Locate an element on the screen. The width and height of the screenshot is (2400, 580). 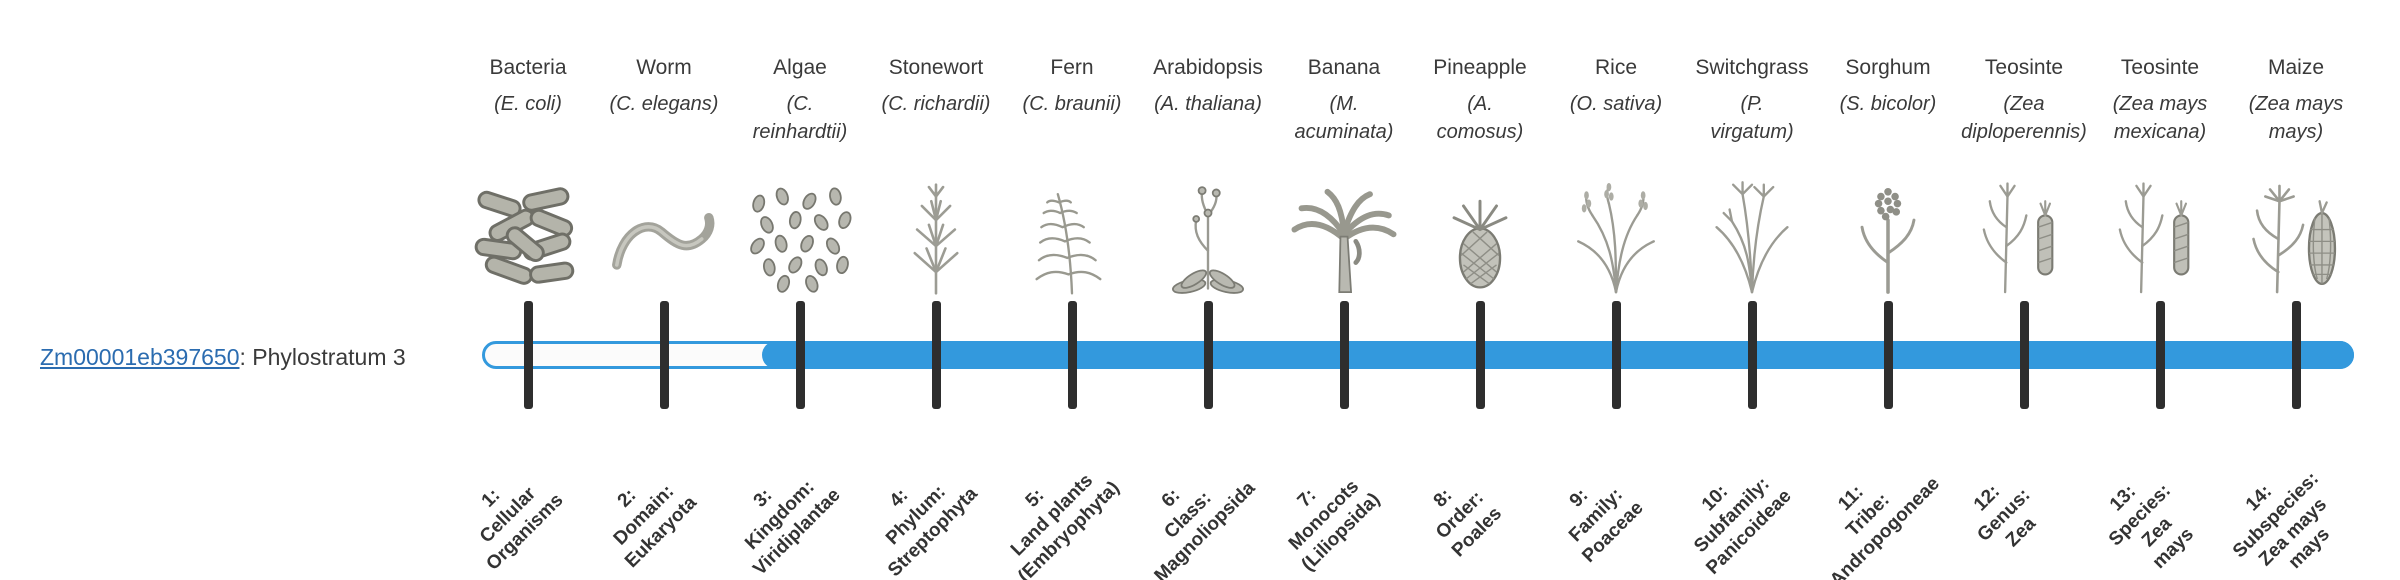
organism-scientific-name: (C. braunii) is located at coordinates (1072, 104).